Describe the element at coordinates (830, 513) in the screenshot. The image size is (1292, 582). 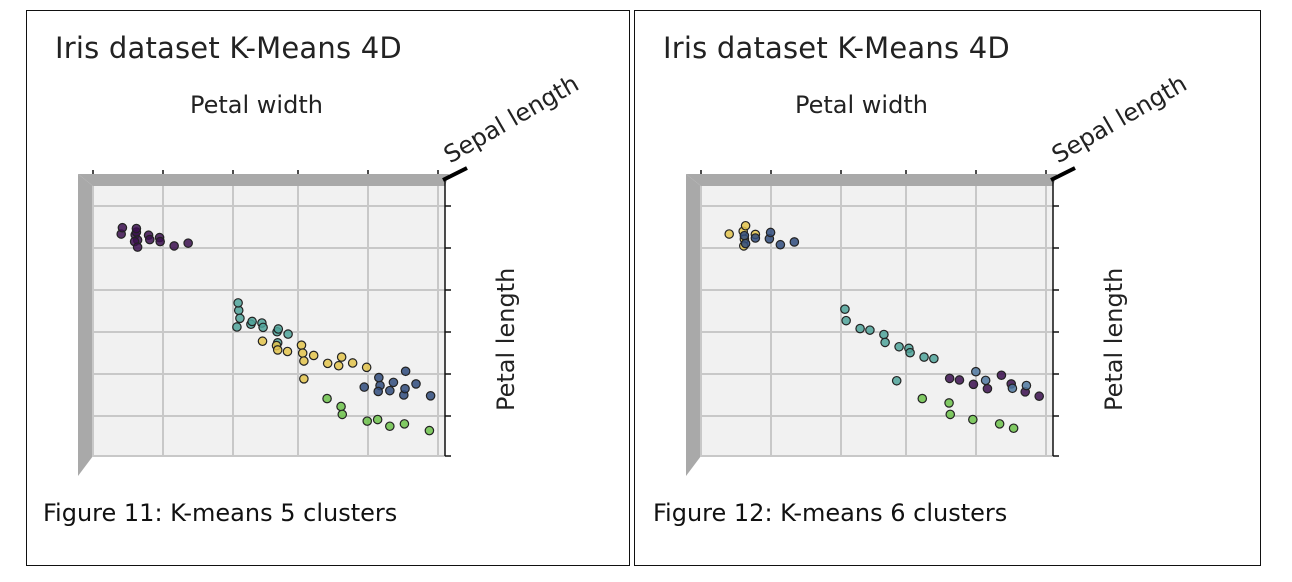
I see `figure-caption: Figure 12: K-means 6 clusters` at that location.